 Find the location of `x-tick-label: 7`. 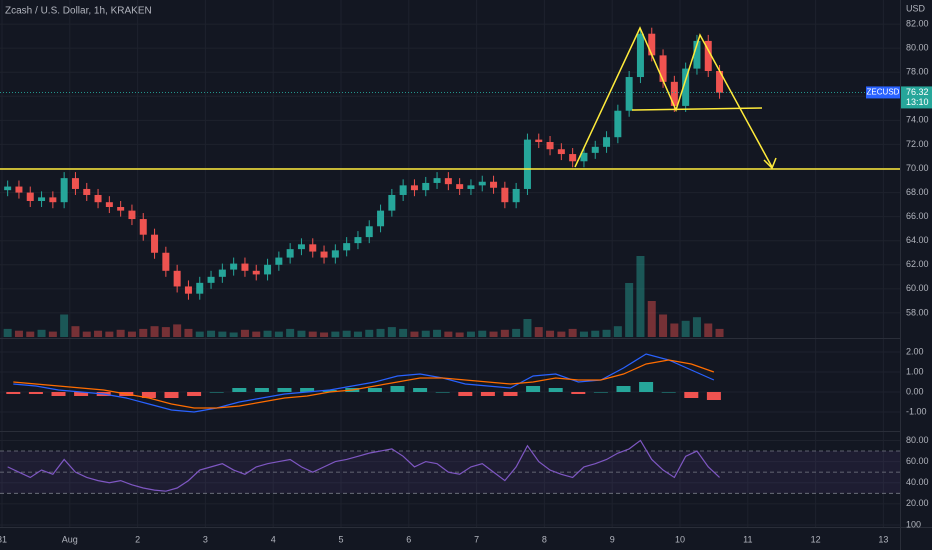

x-tick-label: 7 is located at coordinates (476, 539).